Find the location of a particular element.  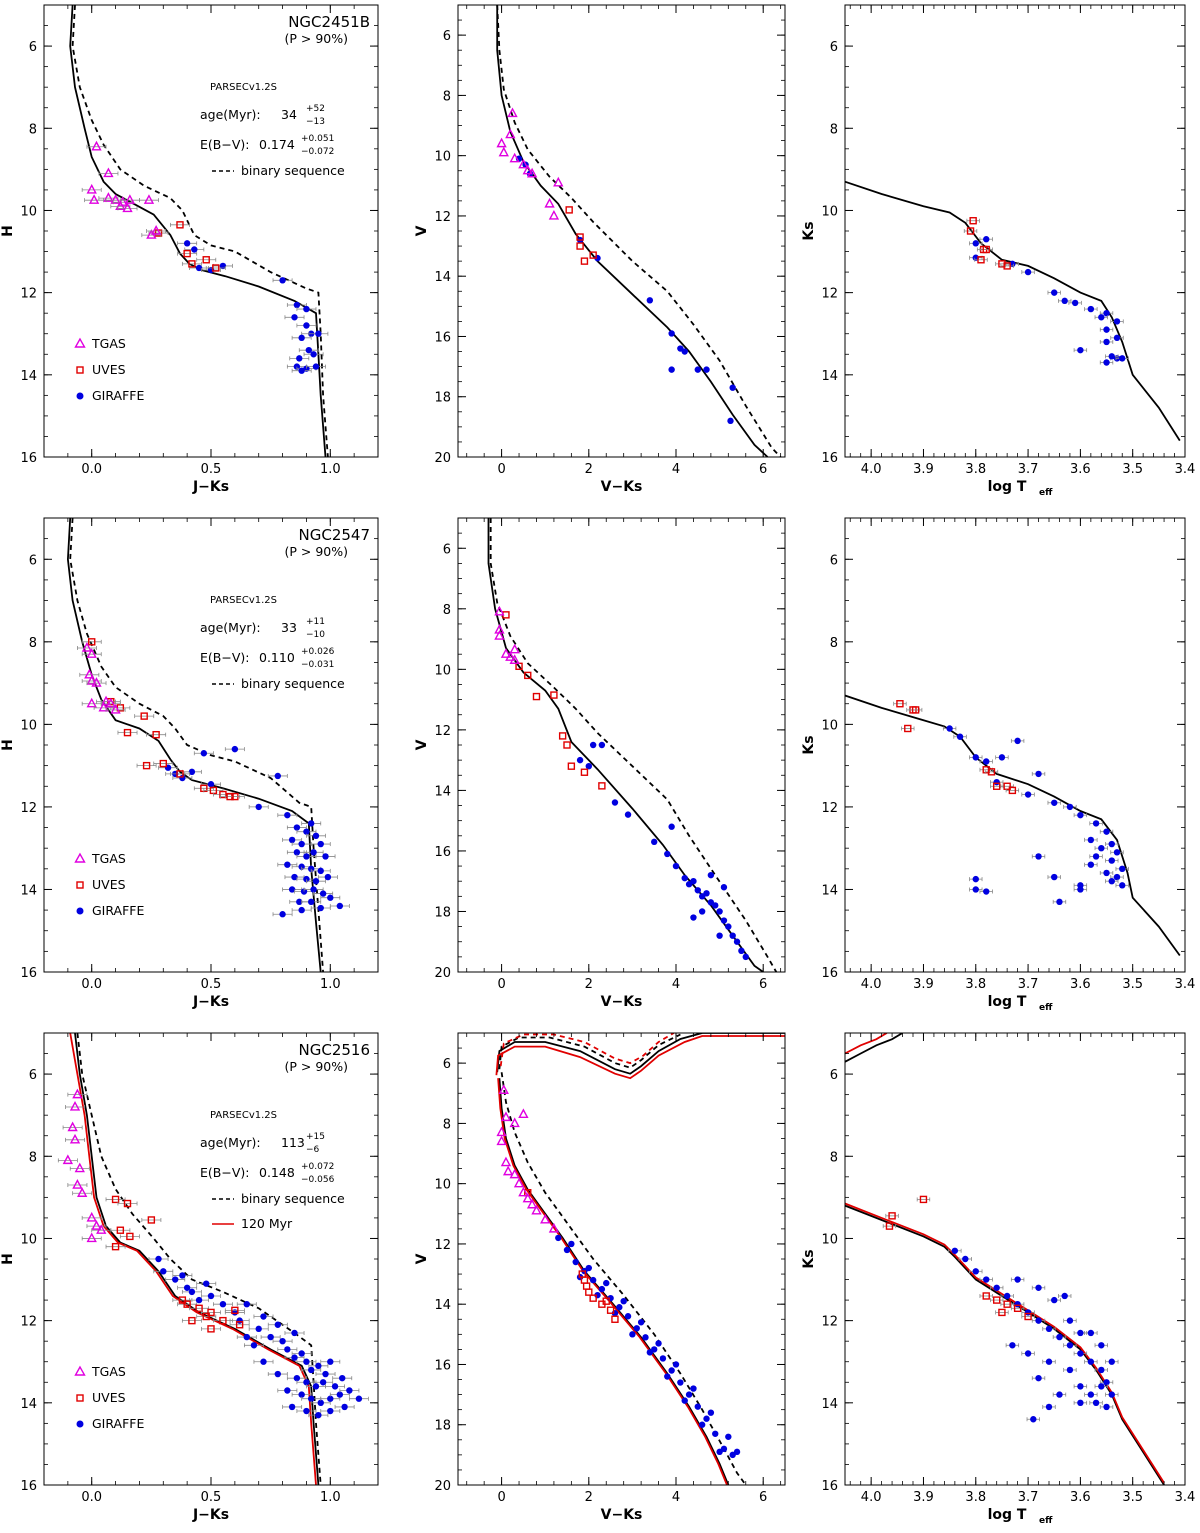

y-axis-title: V is located at coordinates (422, 1258).